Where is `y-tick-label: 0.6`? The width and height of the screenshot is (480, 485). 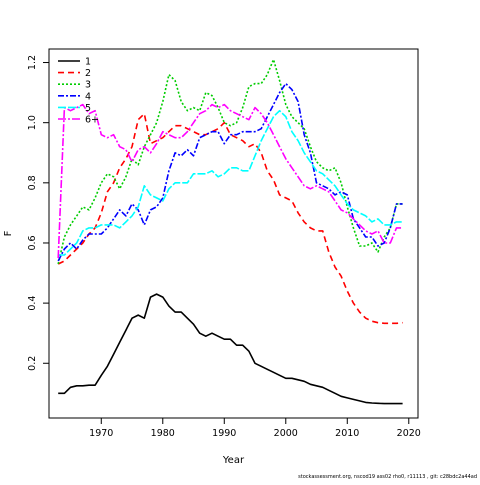 y-tick-label: 0.6 is located at coordinates (32, 242).